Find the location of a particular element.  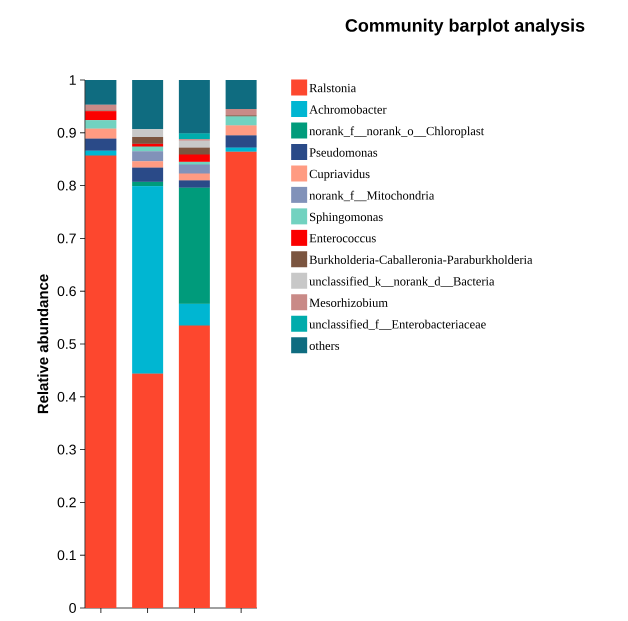

legend-label: Mesorhizobium is located at coordinates (349, 302).